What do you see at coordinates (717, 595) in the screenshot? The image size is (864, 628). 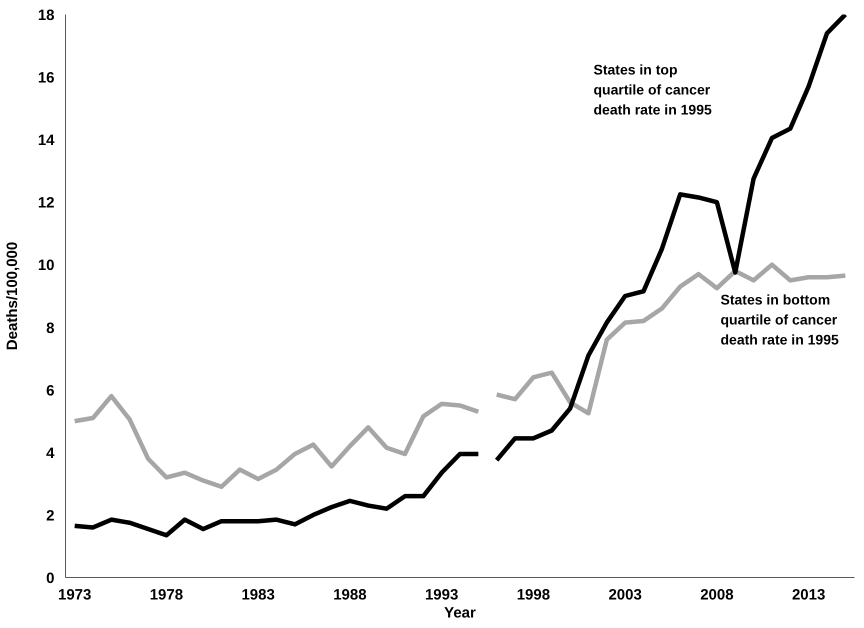 I see `x-tick-label: 2008` at bounding box center [717, 595].